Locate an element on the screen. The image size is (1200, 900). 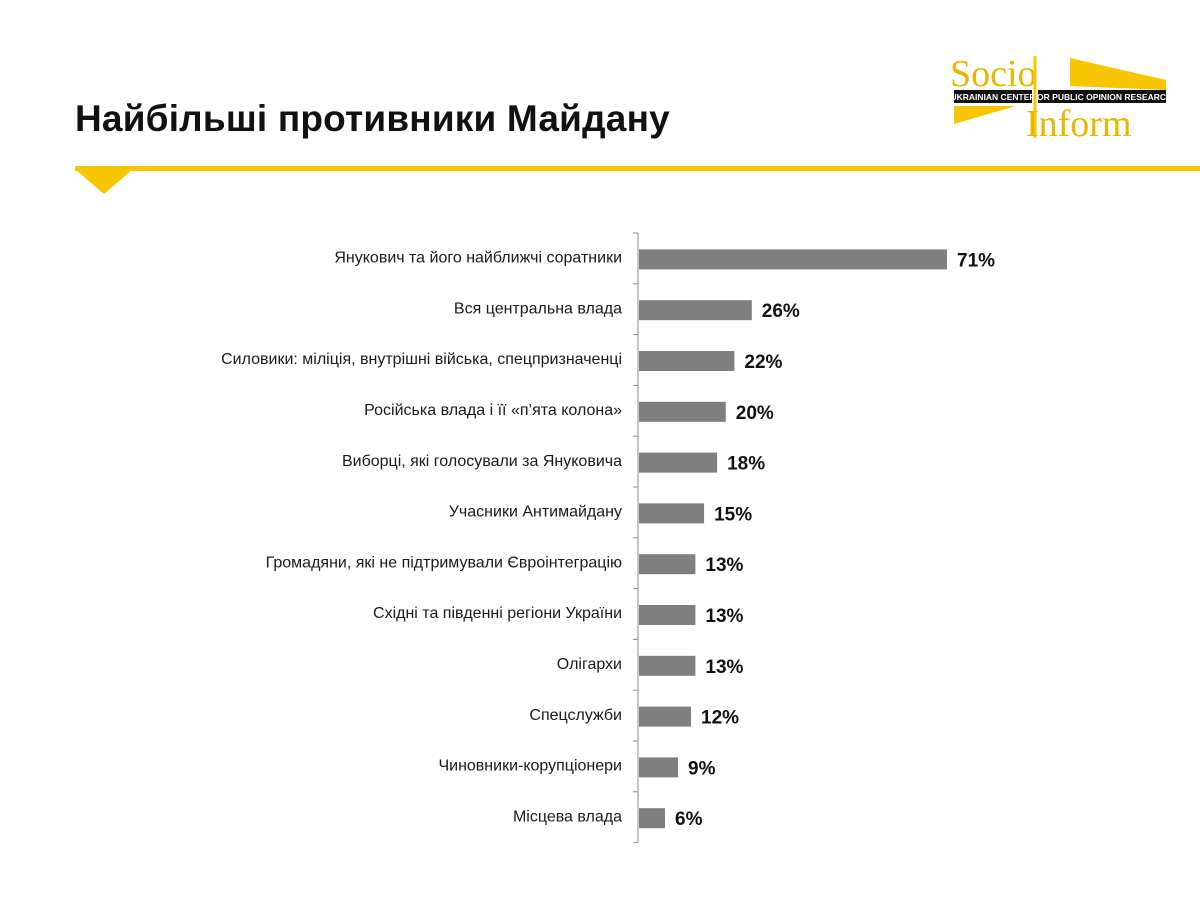
category-label: Учасники Антимайдану is located at coordinates (535, 512).